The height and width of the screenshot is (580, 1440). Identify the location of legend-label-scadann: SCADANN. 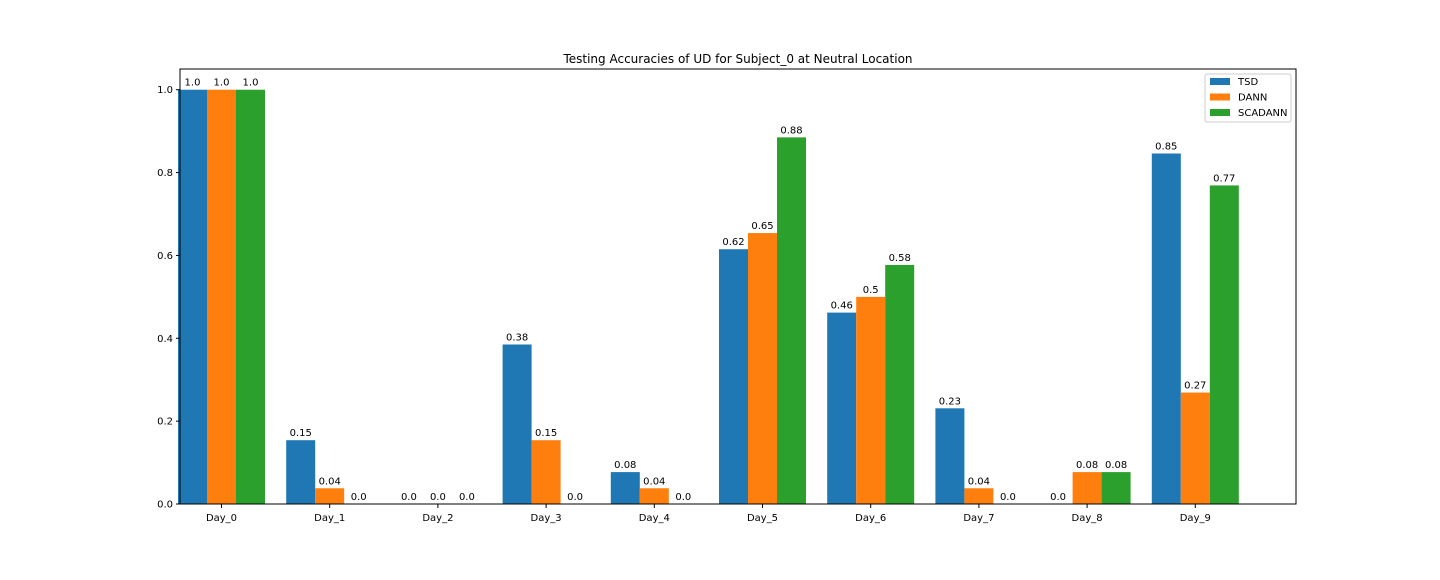
(1263, 113).